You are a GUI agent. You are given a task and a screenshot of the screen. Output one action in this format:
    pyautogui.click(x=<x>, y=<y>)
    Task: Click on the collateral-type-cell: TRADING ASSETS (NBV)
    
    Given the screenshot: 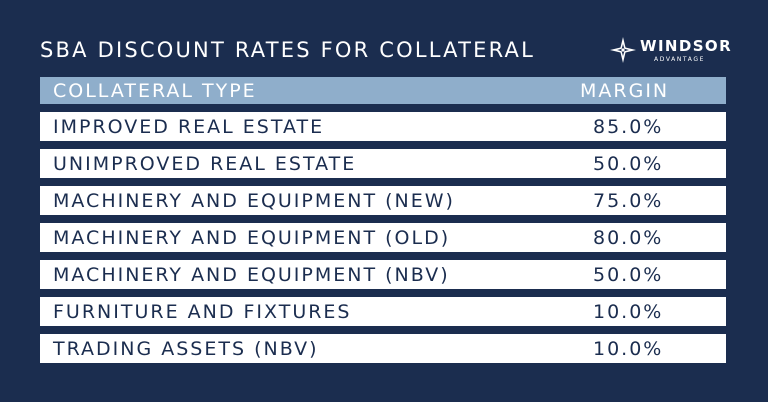 What is the action you would take?
    pyautogui.click(x=186, y=348)
    